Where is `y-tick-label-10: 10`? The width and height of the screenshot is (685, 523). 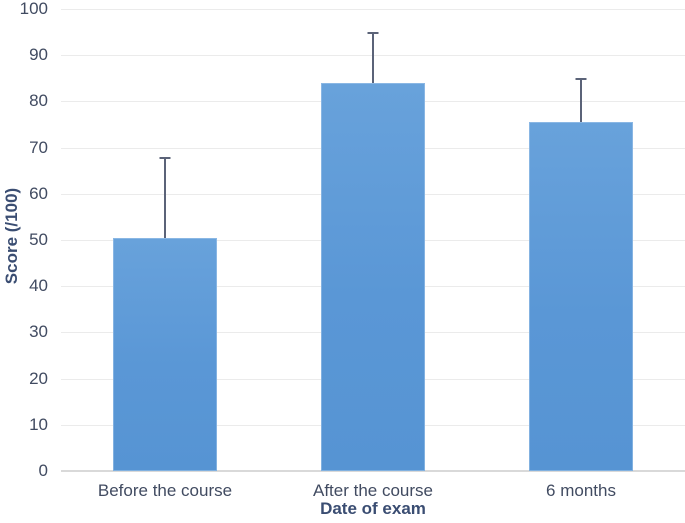
y-tick-label-10: 10 is located at coordinates (38, 424).